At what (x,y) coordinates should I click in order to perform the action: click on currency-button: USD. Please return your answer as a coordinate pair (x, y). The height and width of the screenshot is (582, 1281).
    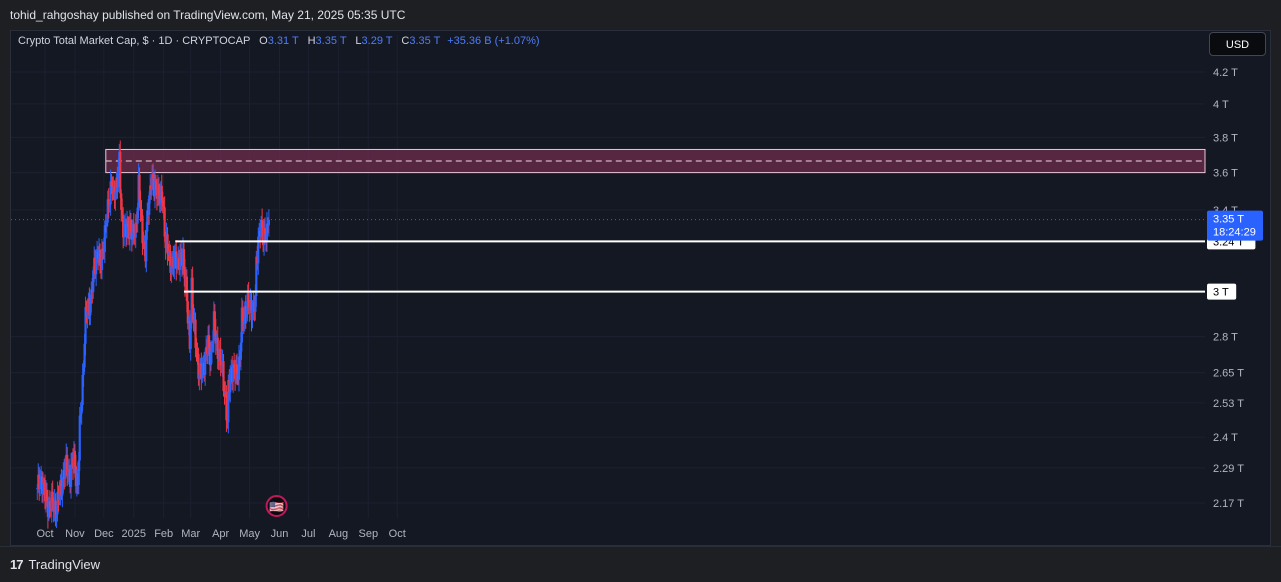
    Looking at the image, I should click on (1237, 44).